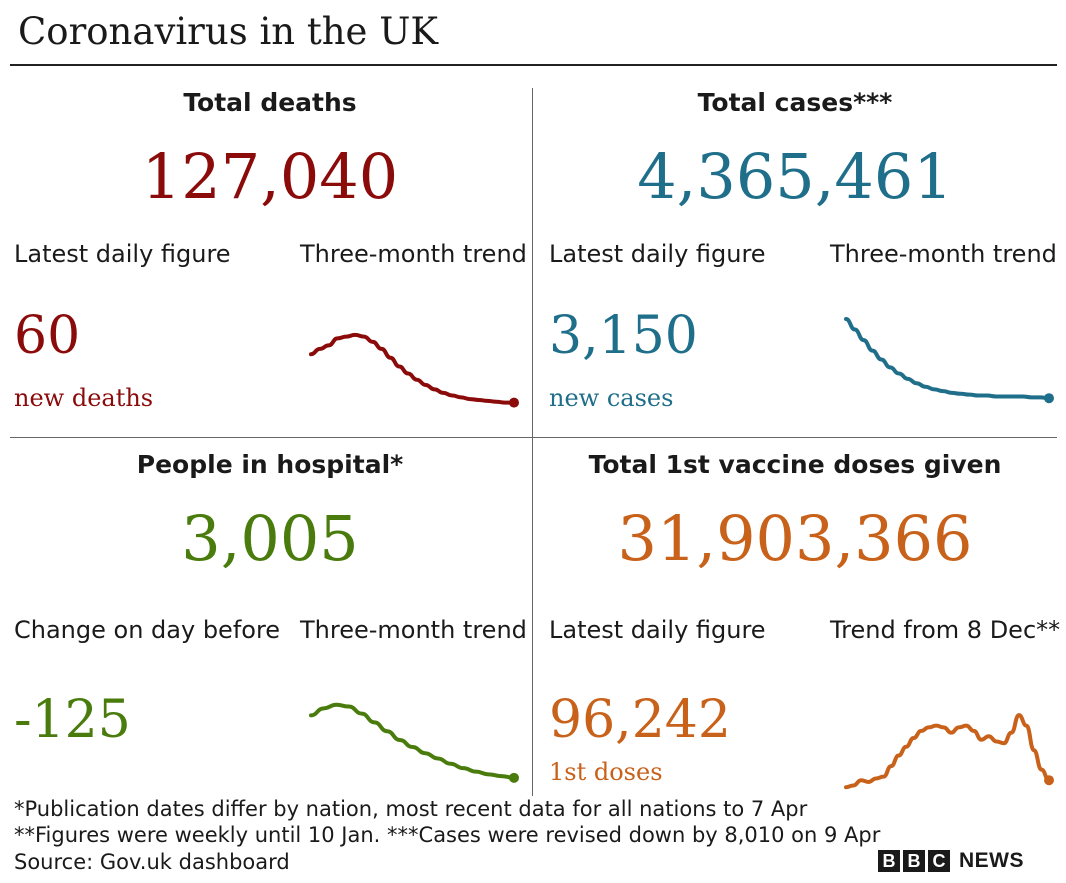 The width and height of the screenshot is (1066, 883). Describe the element at coordinates (122, 254) in the screenshot. I see `deaths-daily-label: Latest daily figure` at that location.